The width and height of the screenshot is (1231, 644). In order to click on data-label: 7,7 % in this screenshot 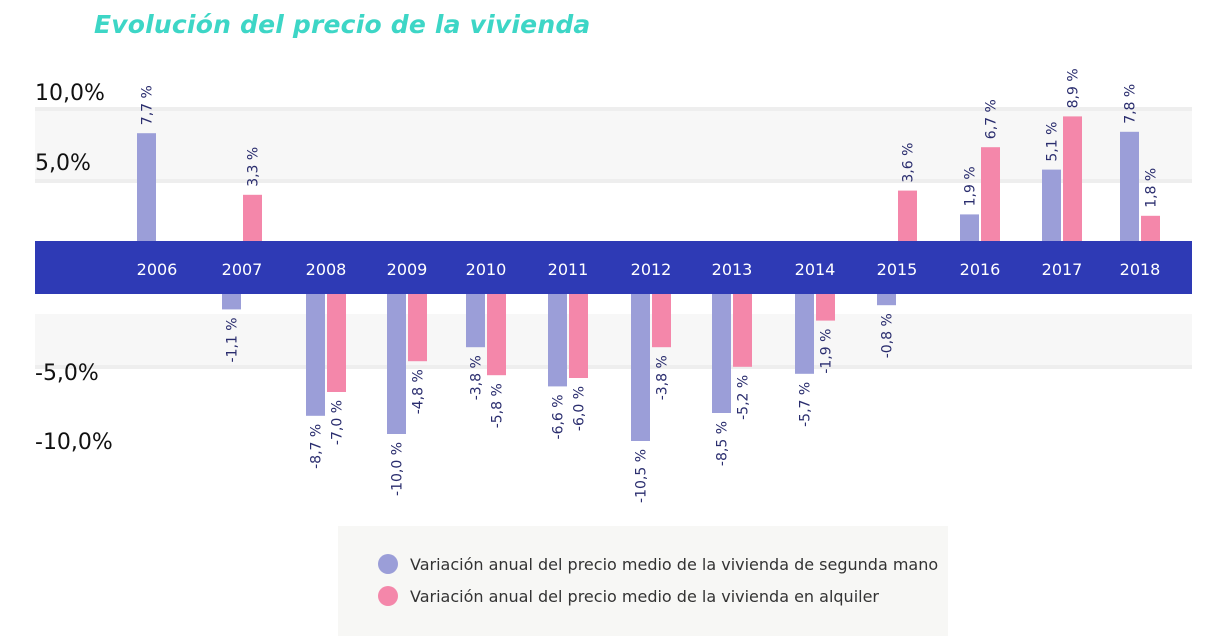, I will do `click(148, 105)`.